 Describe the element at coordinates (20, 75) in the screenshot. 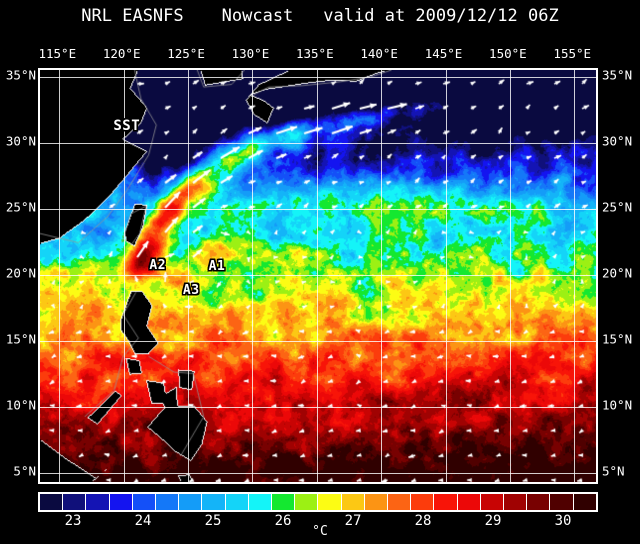

I see `lat-tick-label-left: 35°N` at that location.